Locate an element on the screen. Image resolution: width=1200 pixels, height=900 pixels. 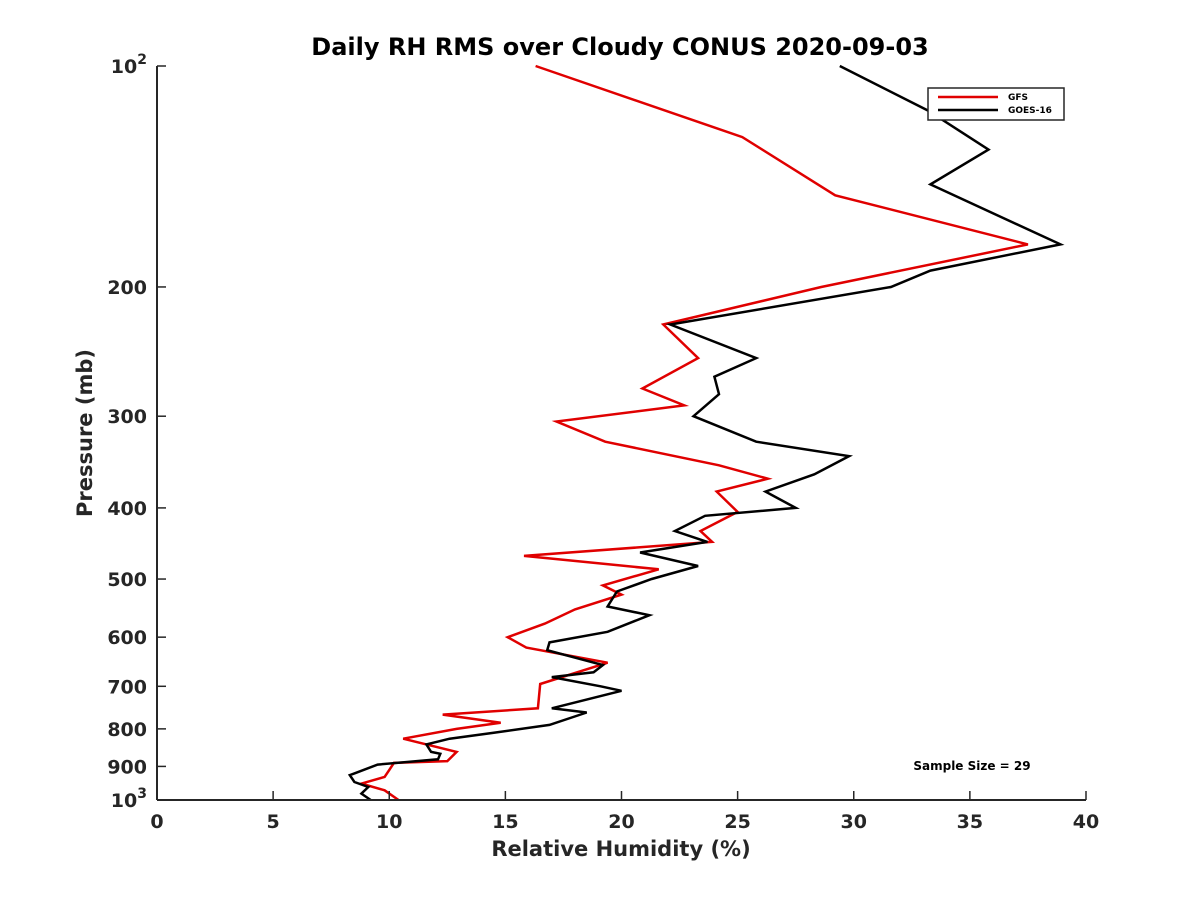
x-tick-label: 15 is located at coordinates (505, 822).